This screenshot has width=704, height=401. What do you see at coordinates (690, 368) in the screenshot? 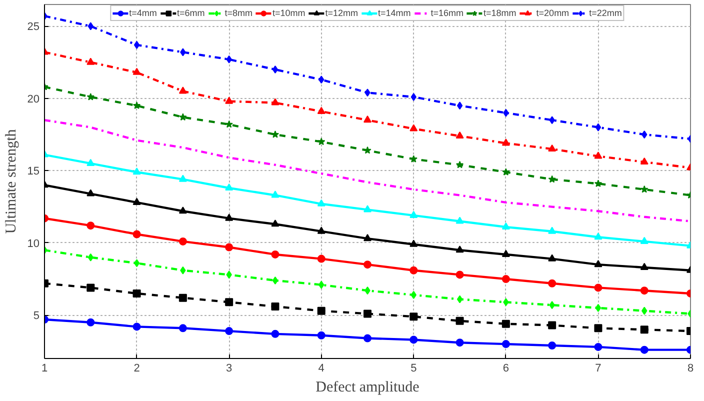
I see `x-tick-label: 8` at bounding box center [690, 368].